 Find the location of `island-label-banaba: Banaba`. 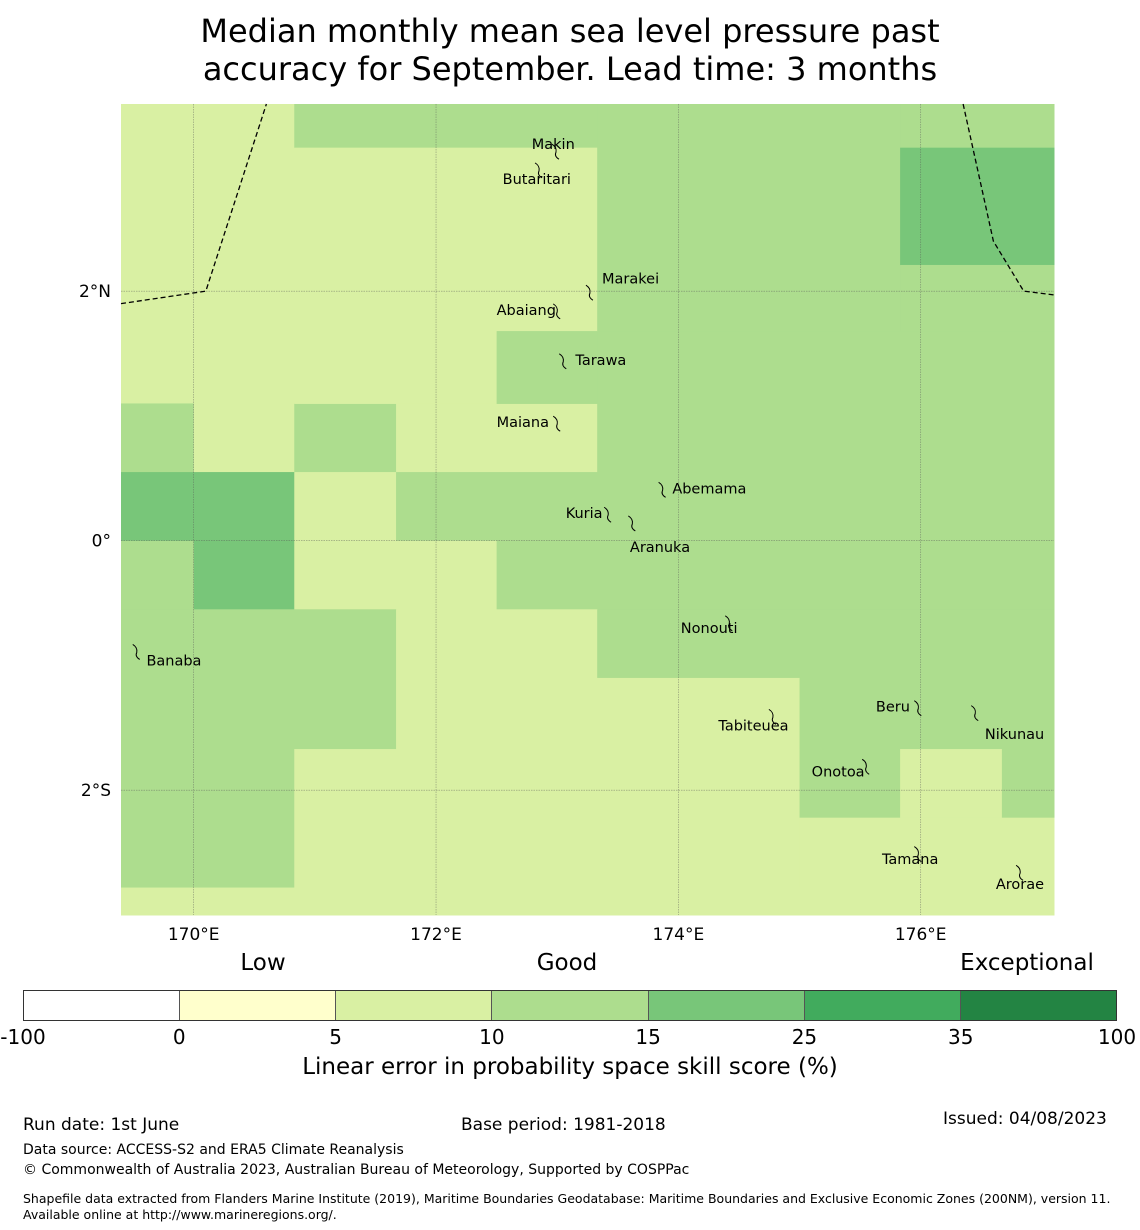

island-label-banaba: Banaba is located at coordinates (173, 661).